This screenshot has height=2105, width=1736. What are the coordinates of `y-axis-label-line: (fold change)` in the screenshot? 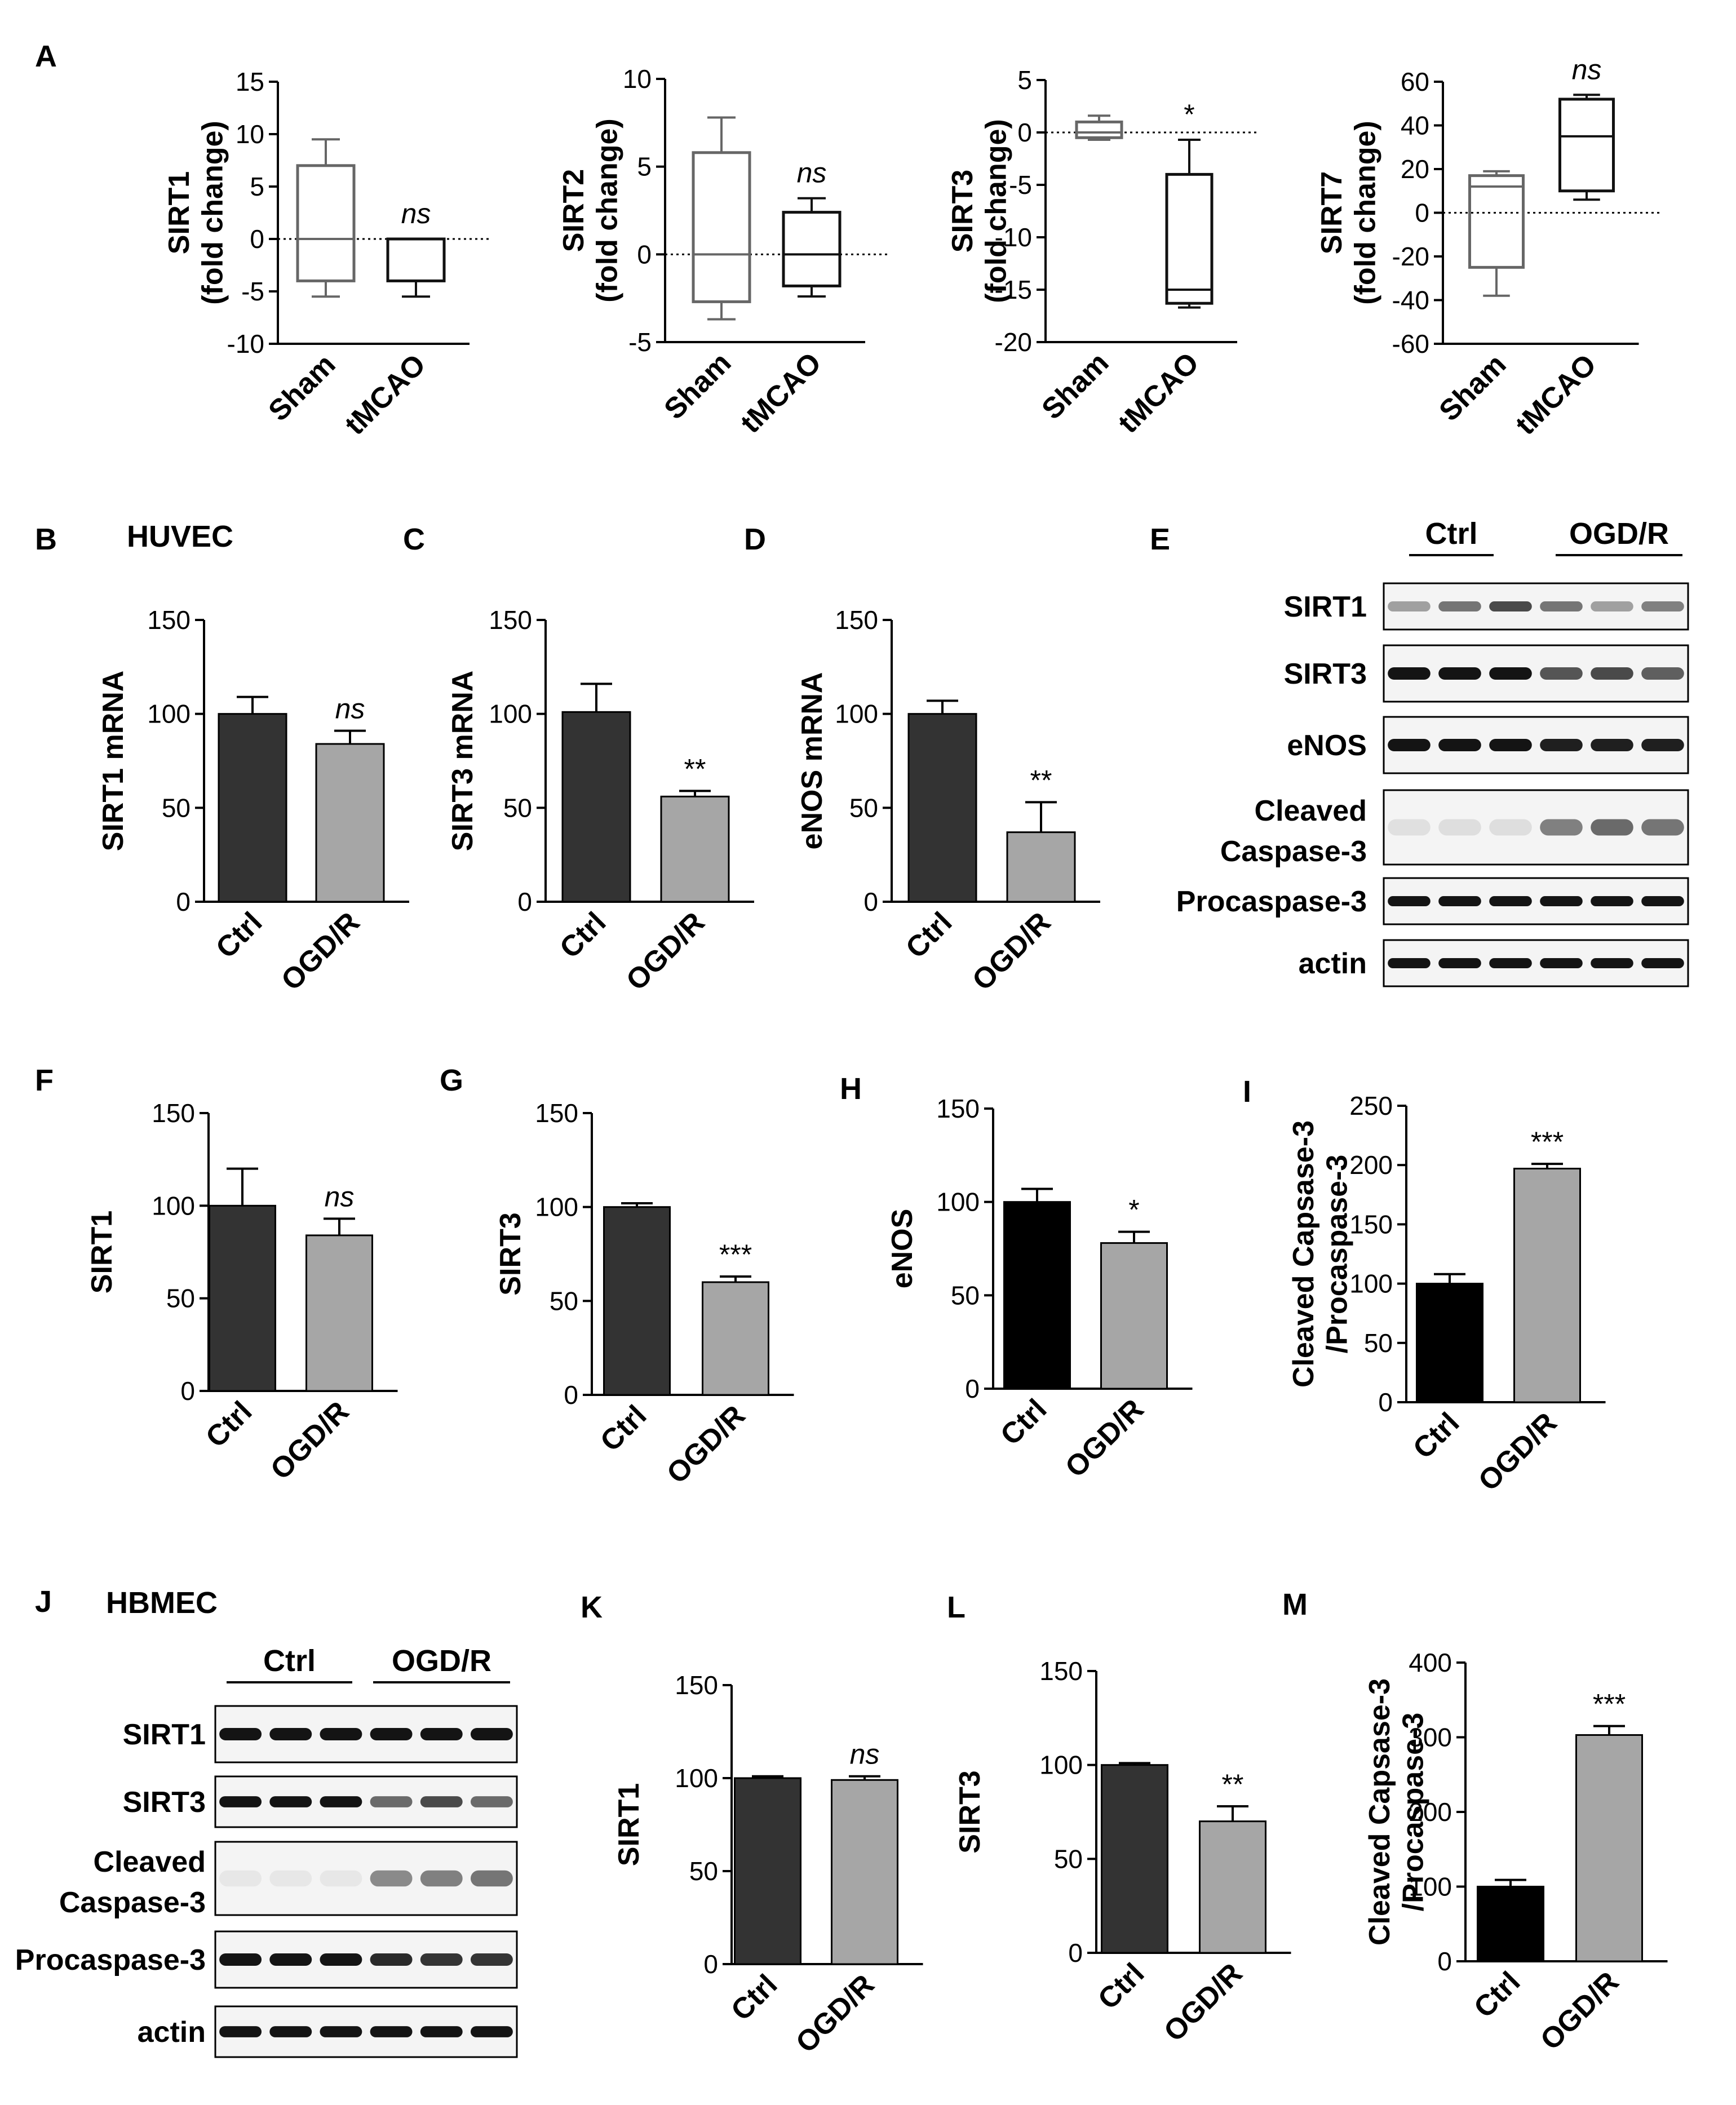 It's located at (1365, 212).